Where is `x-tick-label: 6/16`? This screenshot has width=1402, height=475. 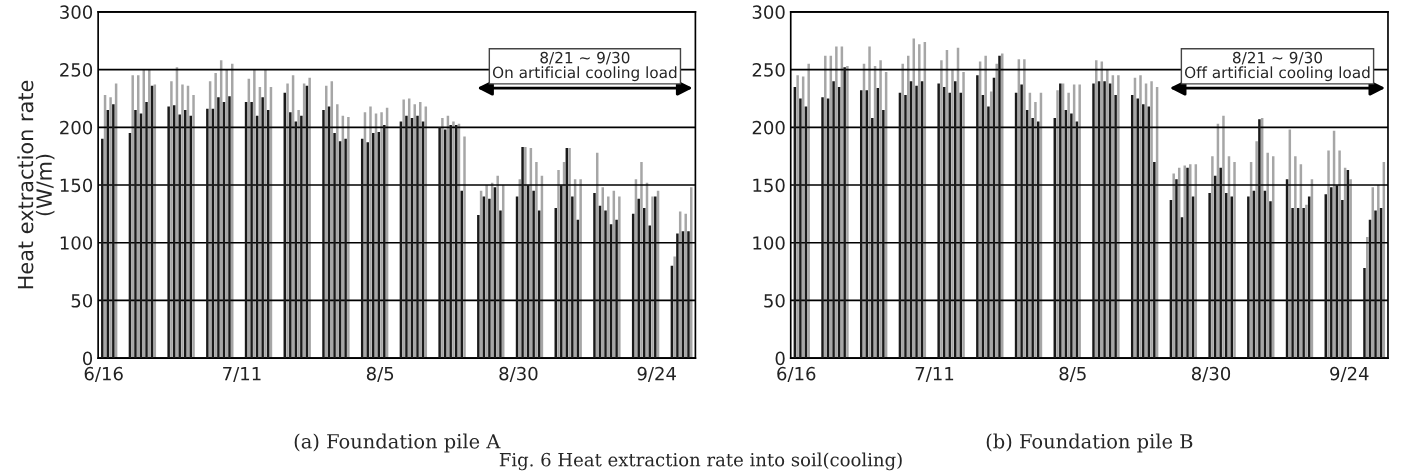 x-tick-label: 6/16 is located at coordinates (796, 374).